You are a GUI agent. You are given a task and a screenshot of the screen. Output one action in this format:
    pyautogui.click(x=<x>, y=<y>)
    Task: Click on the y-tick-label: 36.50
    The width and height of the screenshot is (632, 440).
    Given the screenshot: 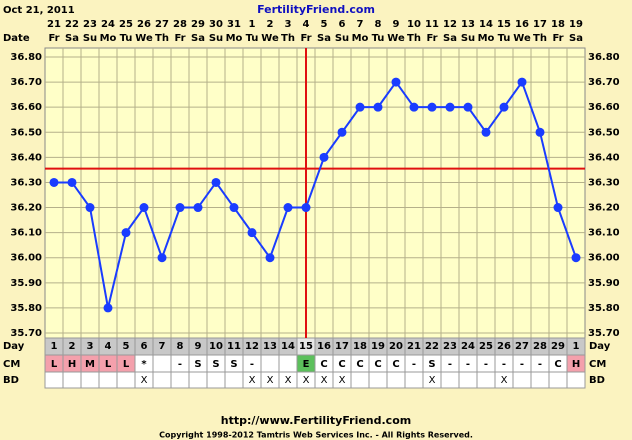 What is the action you would take?
    pyautogui.click(x=26, y=132)
    